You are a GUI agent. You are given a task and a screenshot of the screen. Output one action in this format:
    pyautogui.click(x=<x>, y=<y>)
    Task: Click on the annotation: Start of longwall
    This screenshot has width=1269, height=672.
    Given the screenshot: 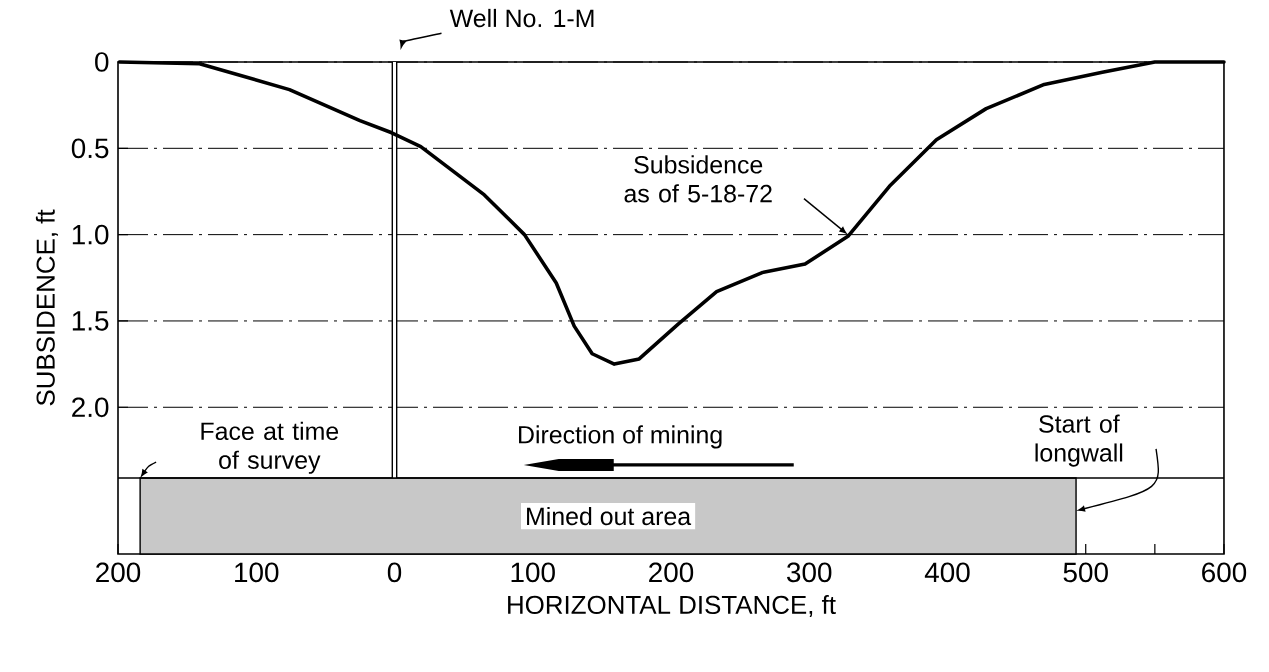 What is the action you would take?
    pyautogui.click(x=1079, y=440)
    